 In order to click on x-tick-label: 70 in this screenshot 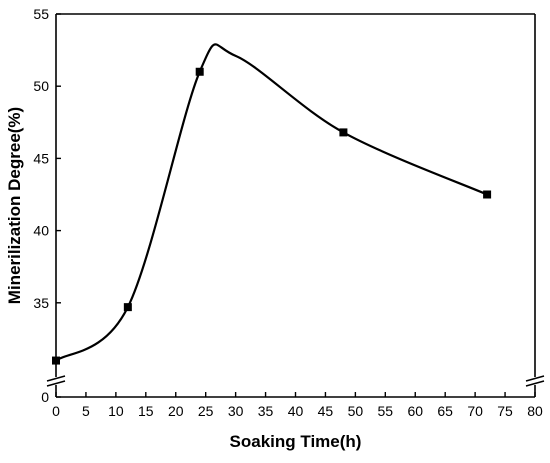, I will do `click(475, 411)`.